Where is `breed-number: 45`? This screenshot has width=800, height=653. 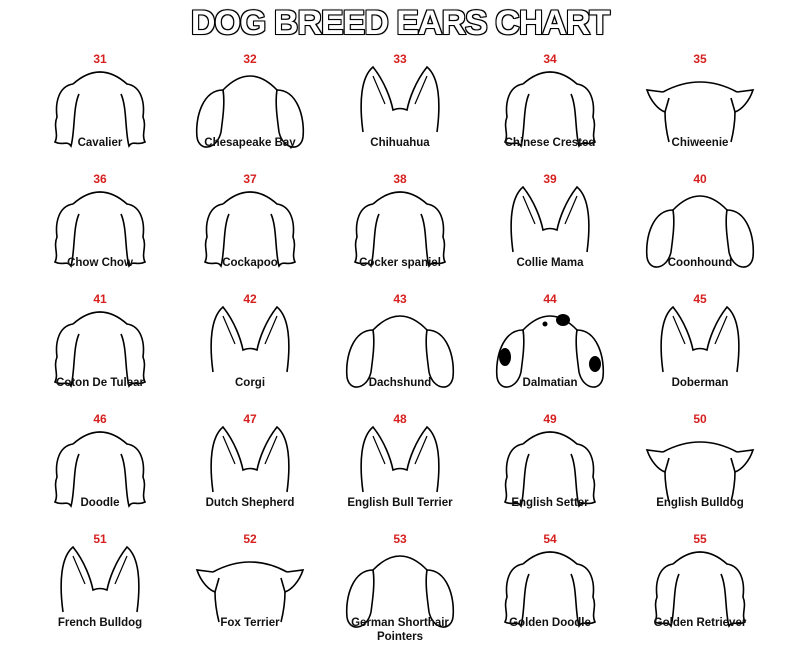 breed-number: 45 is located at coordinates (700, 299).